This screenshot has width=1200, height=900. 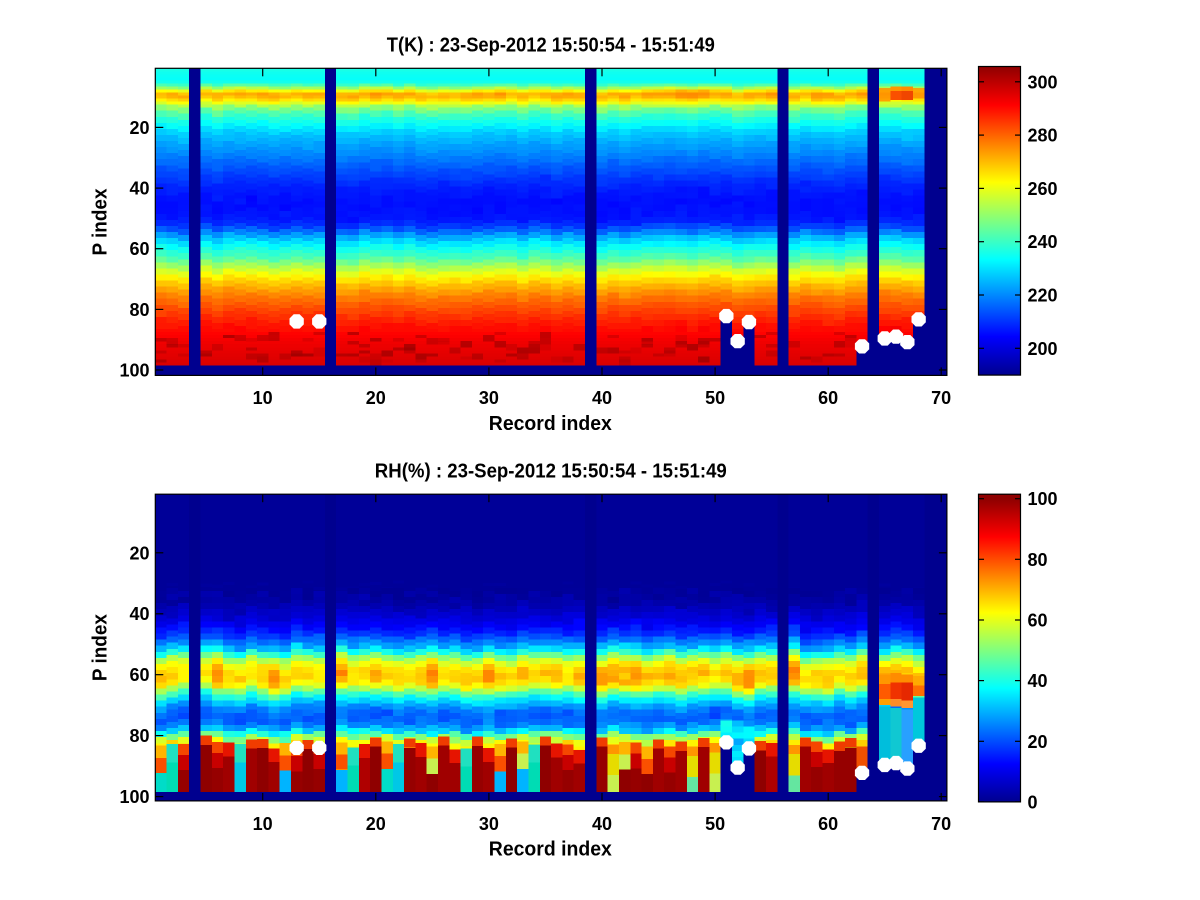 What do you see at coordinates (1043, 242) in the screenshot?
I see `svg-text: 240` at bounding box center [1043, 242].